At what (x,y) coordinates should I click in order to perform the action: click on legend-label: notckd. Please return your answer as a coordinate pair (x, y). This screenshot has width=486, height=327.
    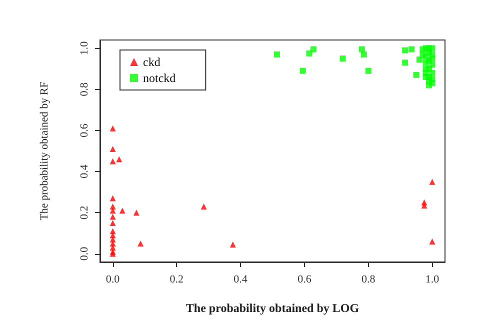
    Looking at the image, I should click on (159, 78).